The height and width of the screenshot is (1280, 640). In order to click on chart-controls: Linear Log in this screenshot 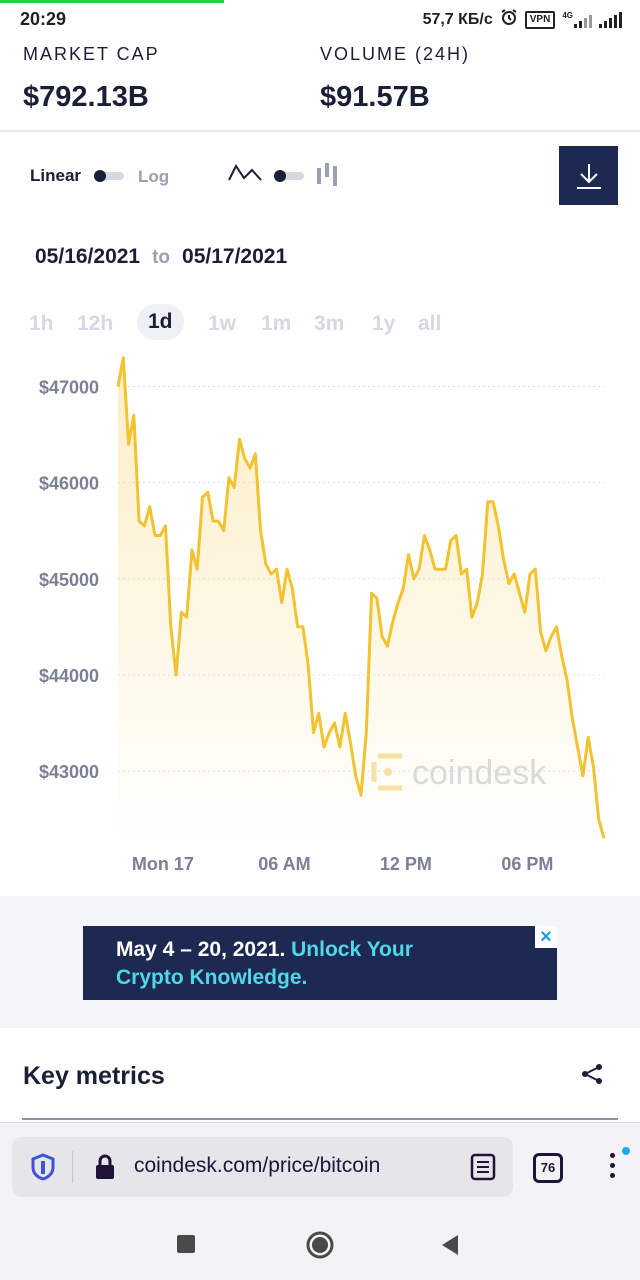, I will do `click(320, 180)`.